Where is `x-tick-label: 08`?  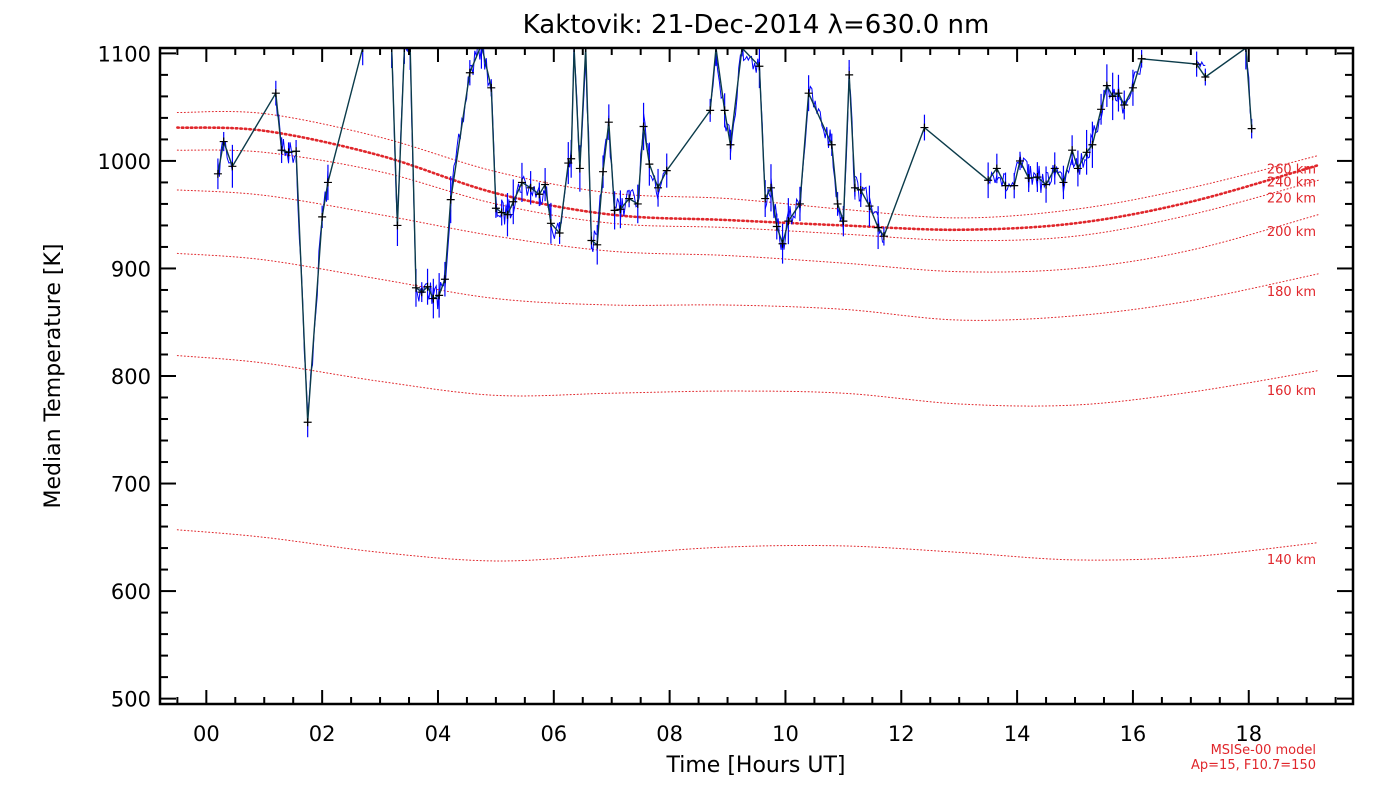
x-tick-label: 08 is located at coordinates (669, 734).